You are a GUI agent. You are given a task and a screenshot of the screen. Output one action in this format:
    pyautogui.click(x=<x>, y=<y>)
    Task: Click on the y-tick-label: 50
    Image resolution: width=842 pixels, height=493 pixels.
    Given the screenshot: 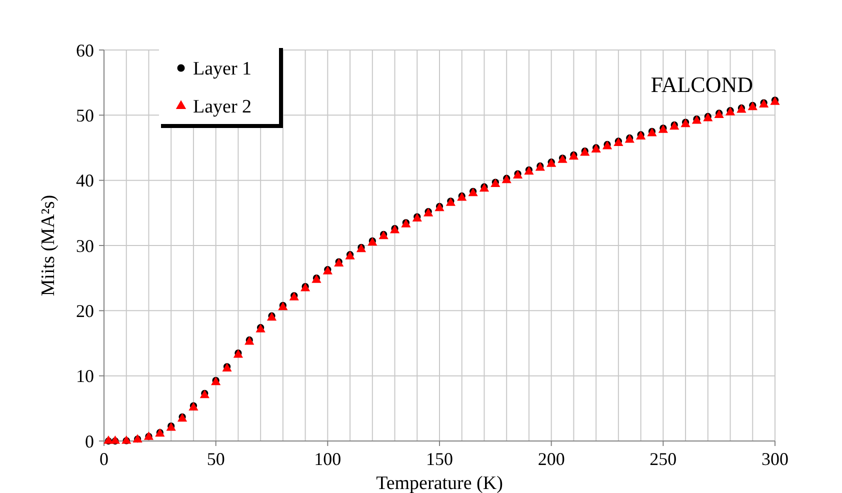 What is the action you would take?
    pyautogui.click(x=85, y=115)
    